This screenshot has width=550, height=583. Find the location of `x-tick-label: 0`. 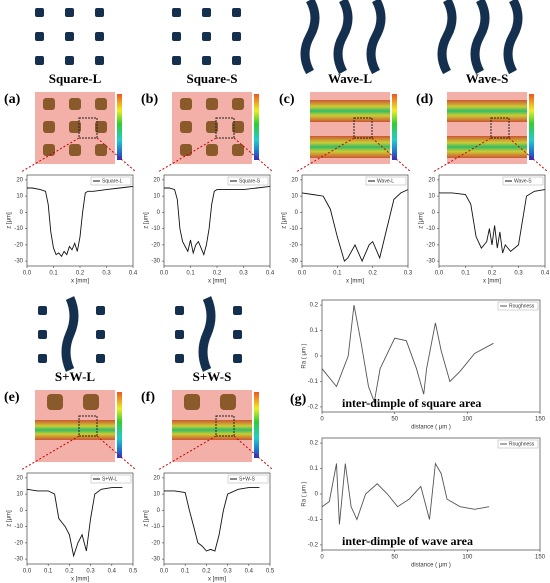

x-tick-label: 0 is located at coordinates (322, 420).